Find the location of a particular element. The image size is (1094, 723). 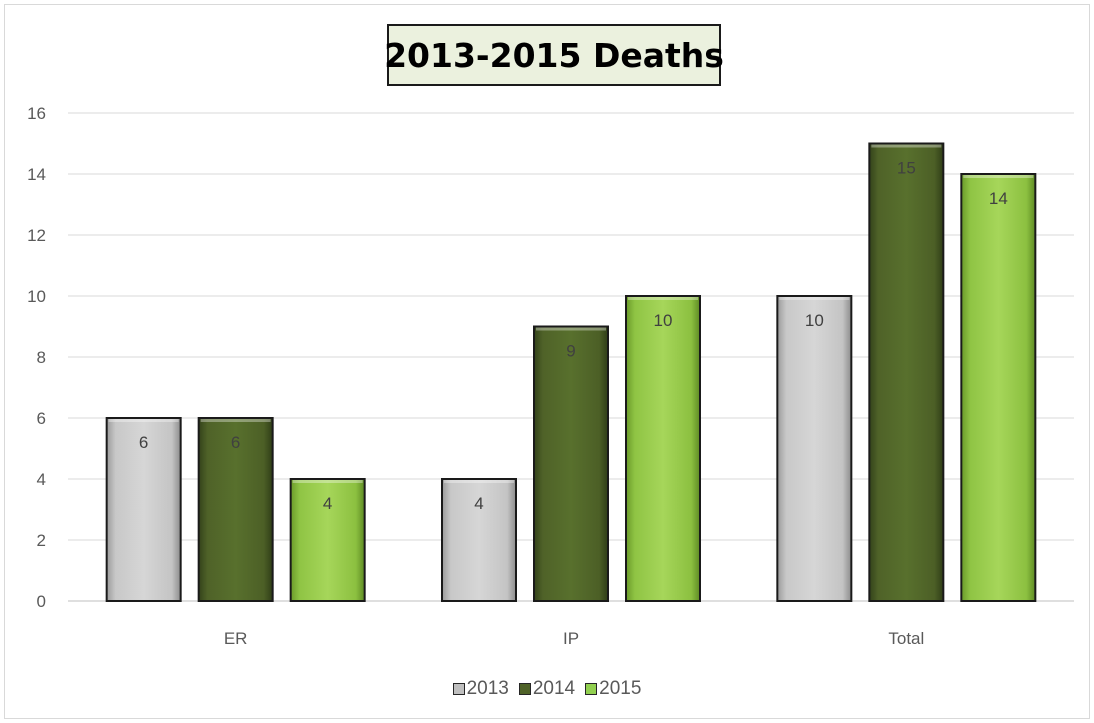

category-label-er: ER is located at coordinates (236, 638).